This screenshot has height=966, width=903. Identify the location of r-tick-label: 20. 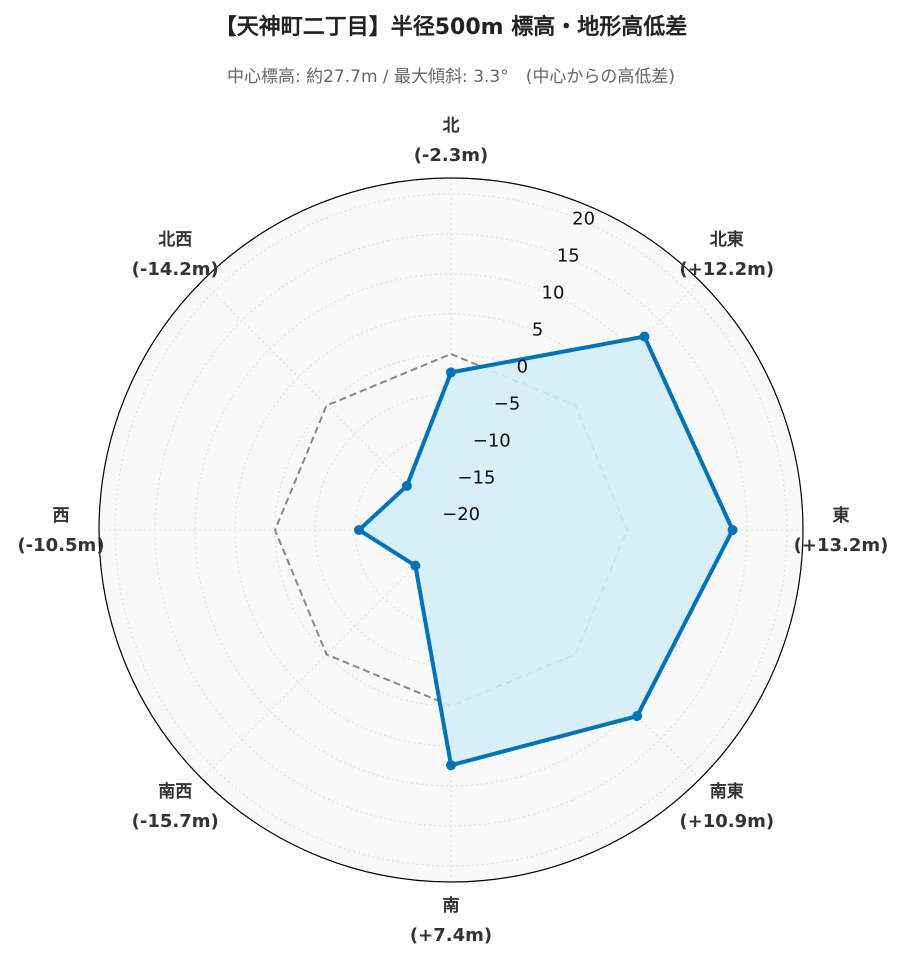
(583, 219).